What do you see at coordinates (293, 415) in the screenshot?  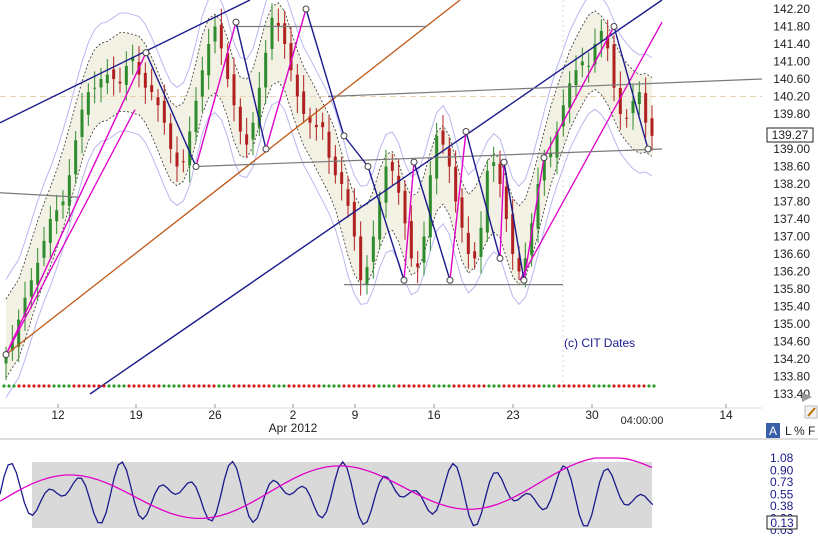 I see `time-tick-label: 2` at bounding box center [293, 415].